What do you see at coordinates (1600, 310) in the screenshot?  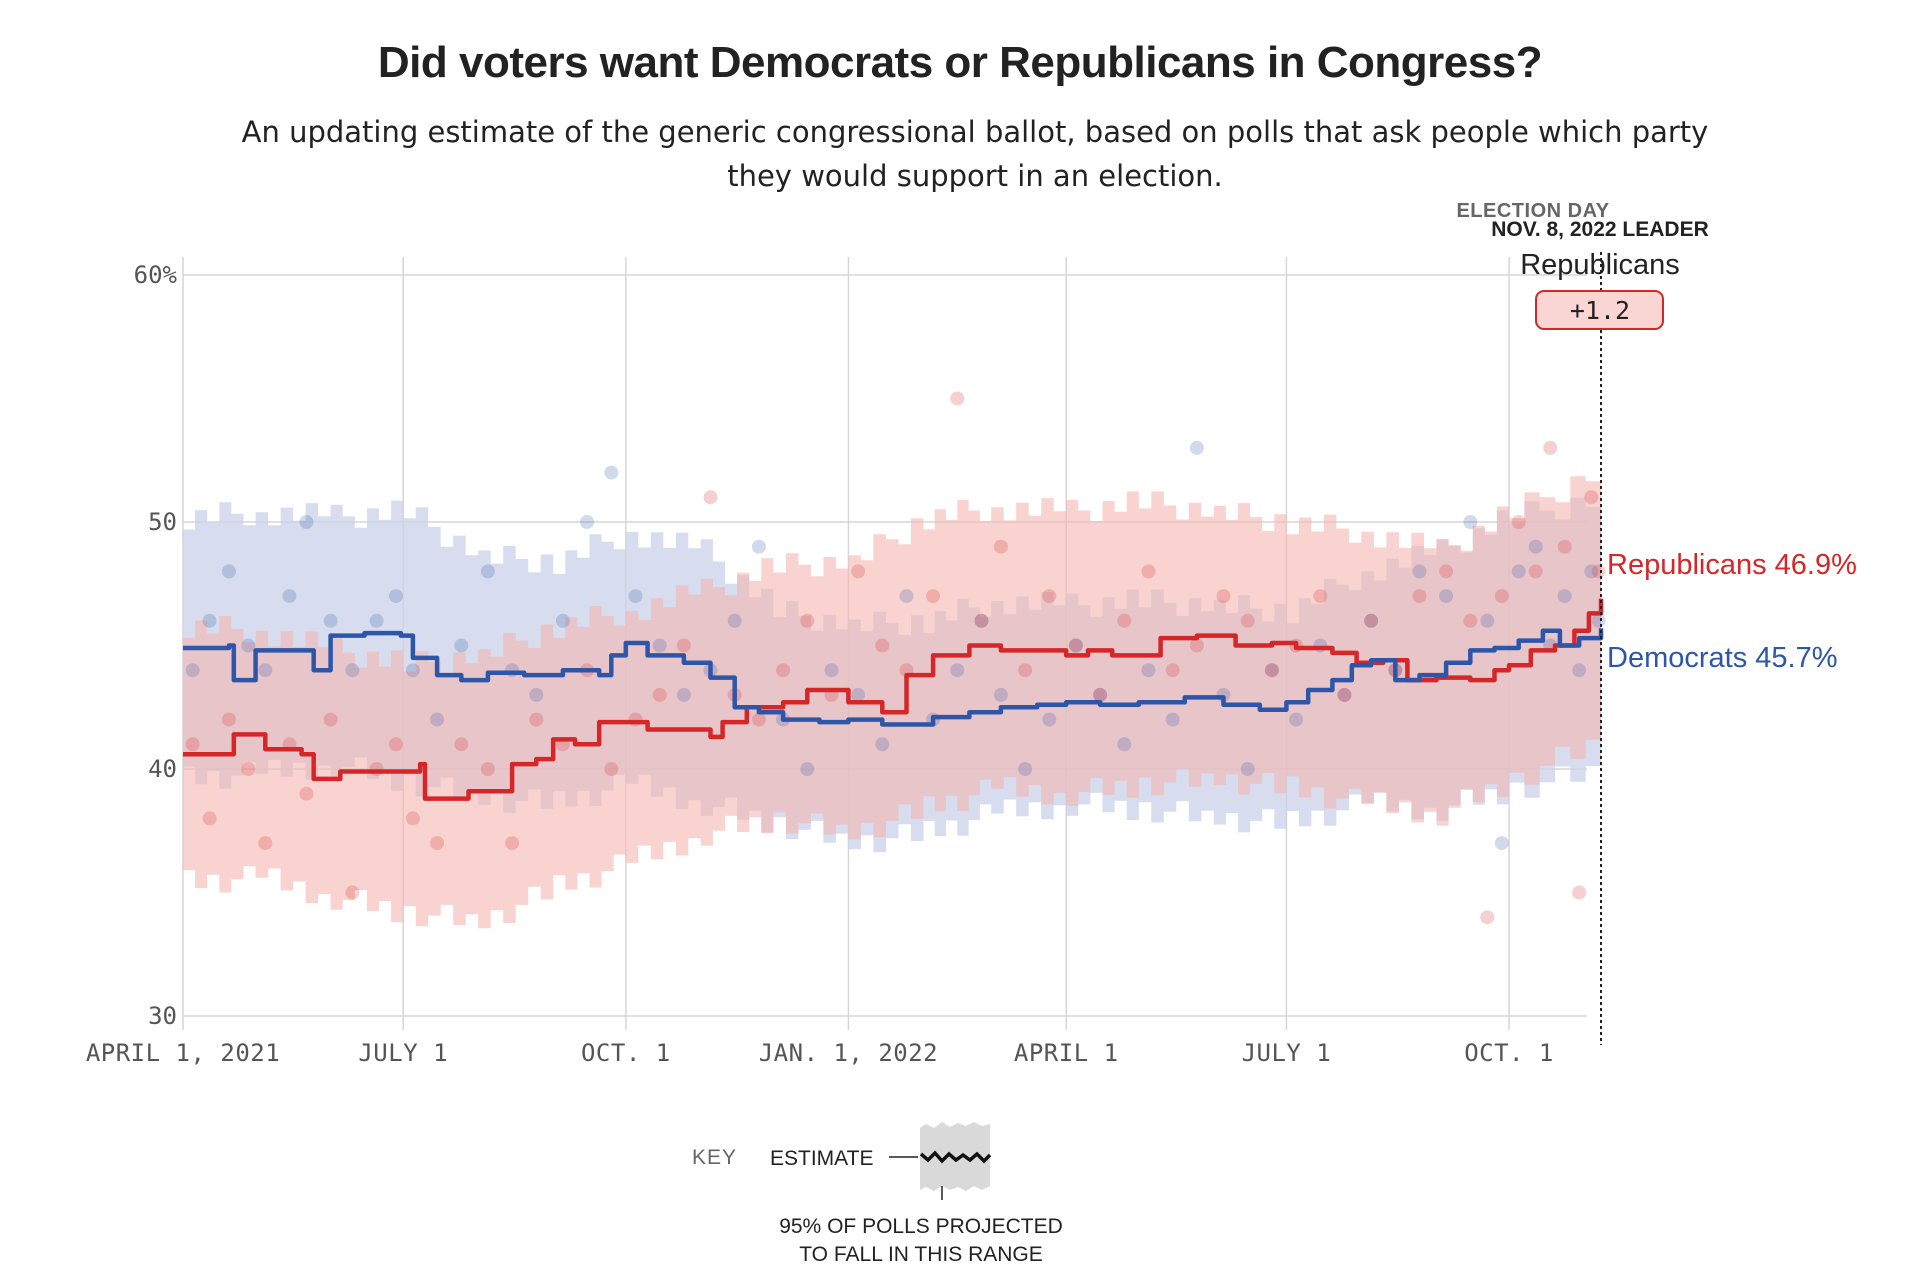 I see `leader-margin: +1.2` at bounding box center [1600, 310].